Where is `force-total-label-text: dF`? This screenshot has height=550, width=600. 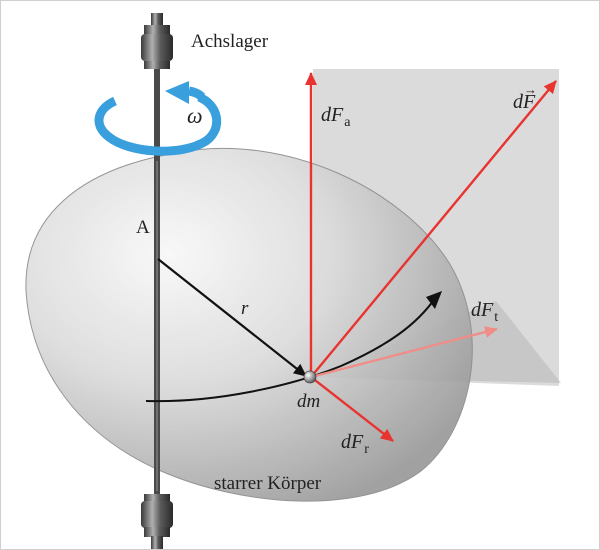
force-total-label-text: dF is located at coordinates (524, 102).